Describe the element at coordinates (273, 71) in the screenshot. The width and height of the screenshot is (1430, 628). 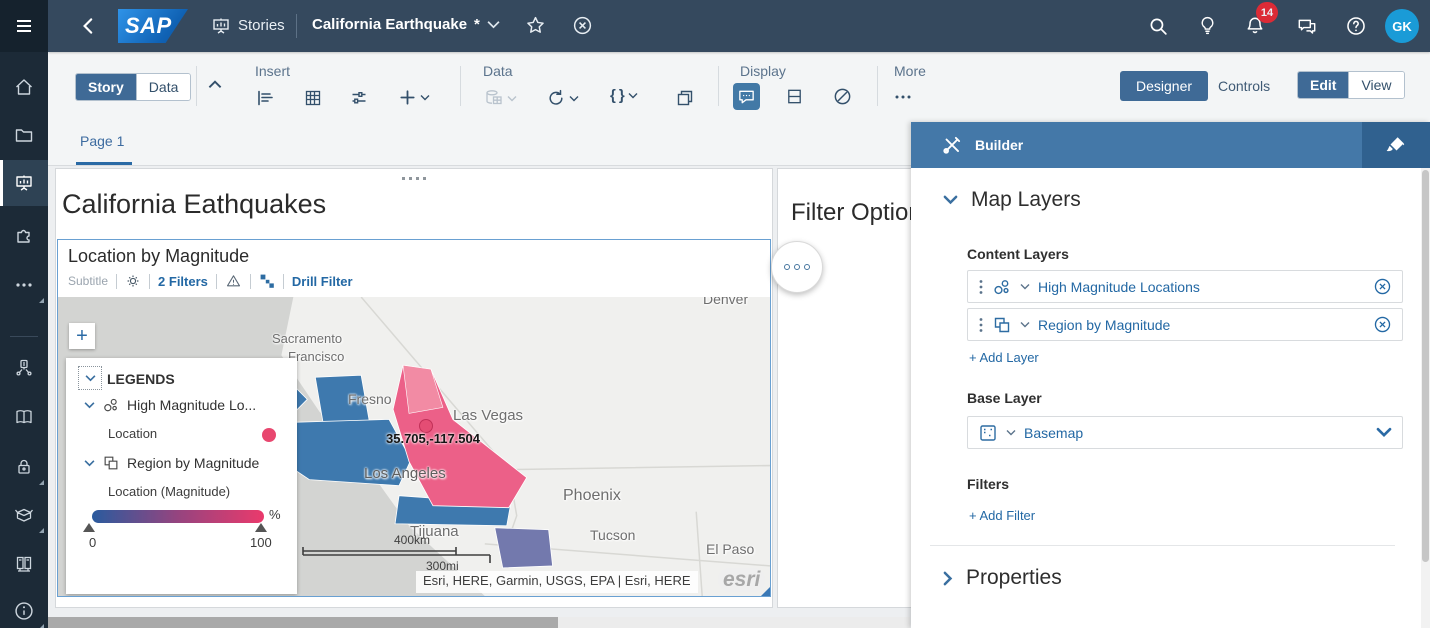
I see `insert-group-label: Insert` at that location.